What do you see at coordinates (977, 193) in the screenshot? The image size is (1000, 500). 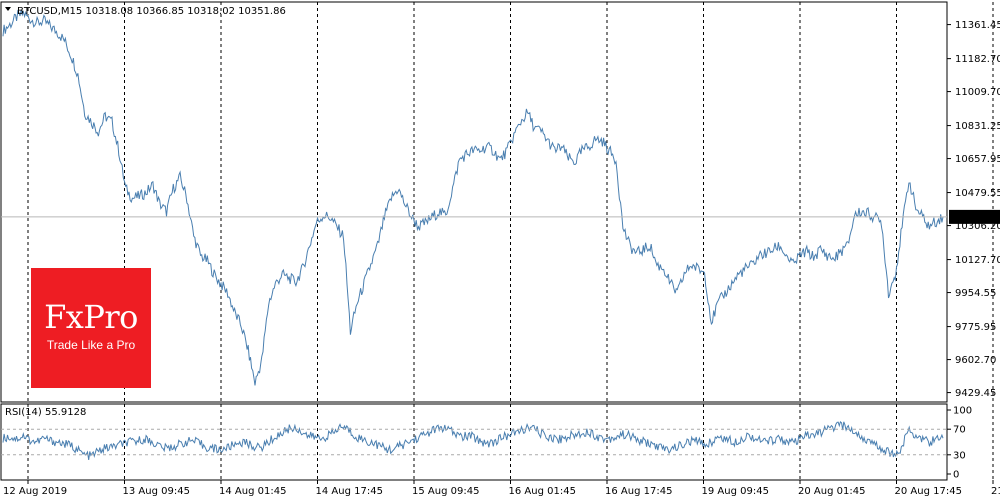 I see `price-tick-label: 10479.55` at bounding box center [977, 193].